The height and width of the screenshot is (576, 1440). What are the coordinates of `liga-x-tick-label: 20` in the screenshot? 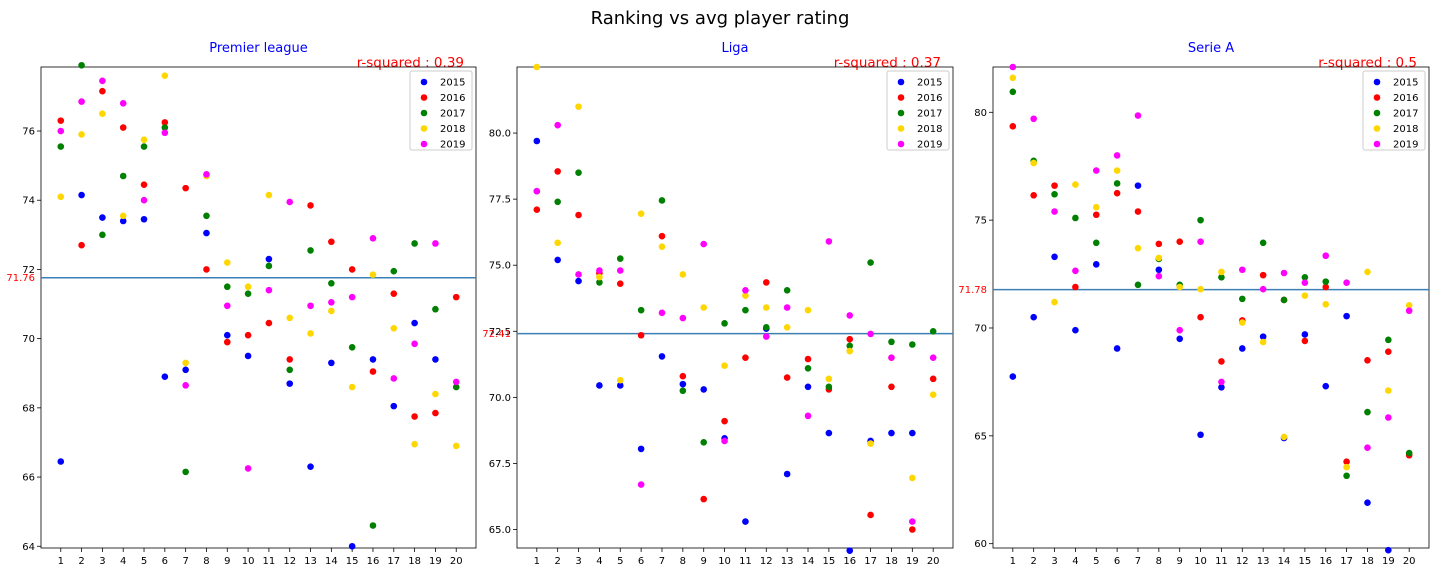 It's located at (933, 561).